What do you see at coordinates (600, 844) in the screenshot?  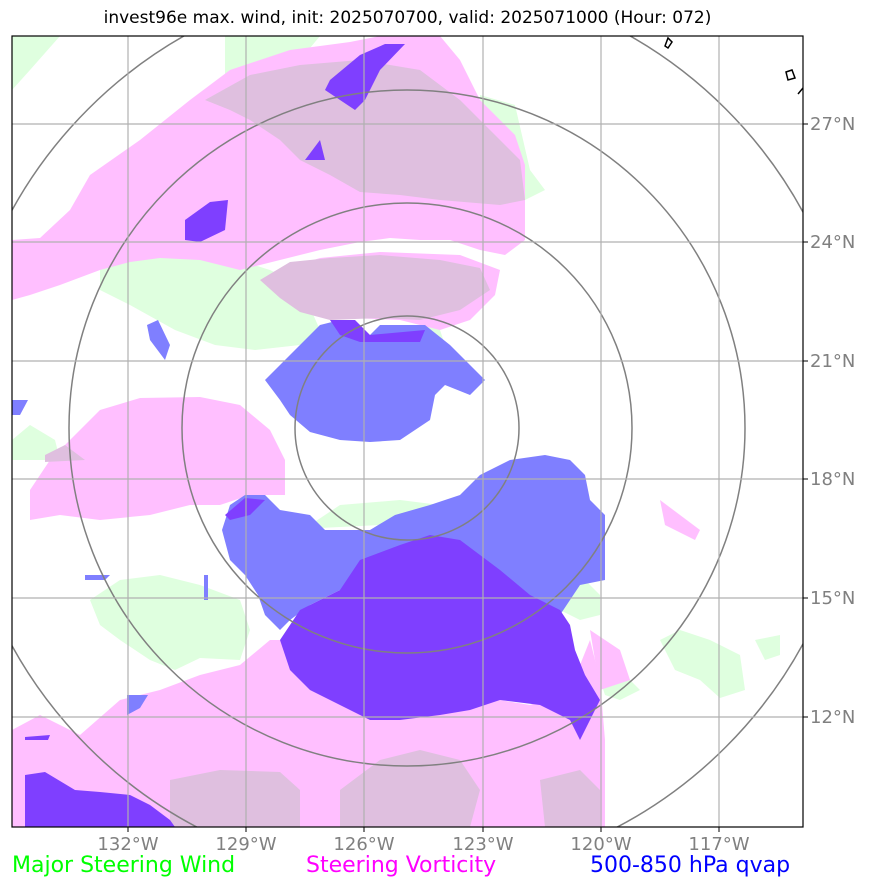 I see `longitude-label: 120°W` at bounding box center [600, 844].